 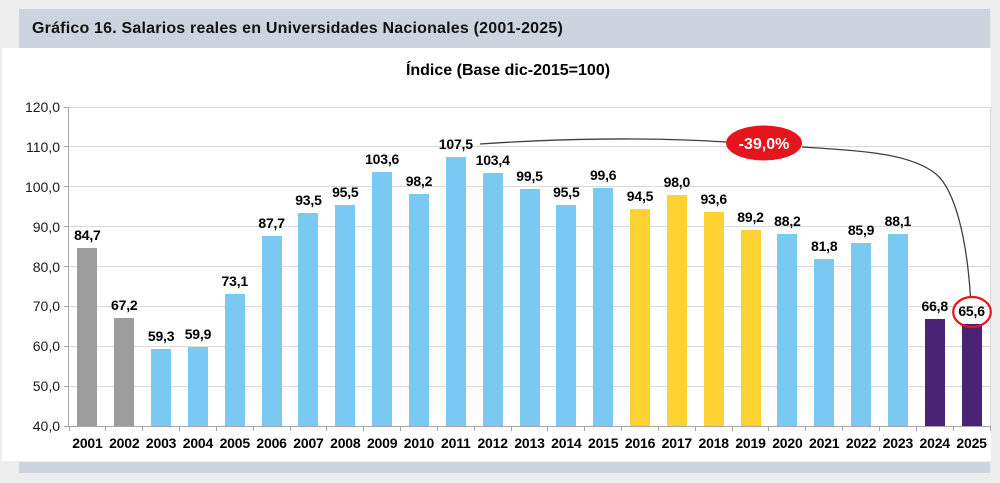 I want to click on x-axis-label: 2017, so click(x=677, y=443).